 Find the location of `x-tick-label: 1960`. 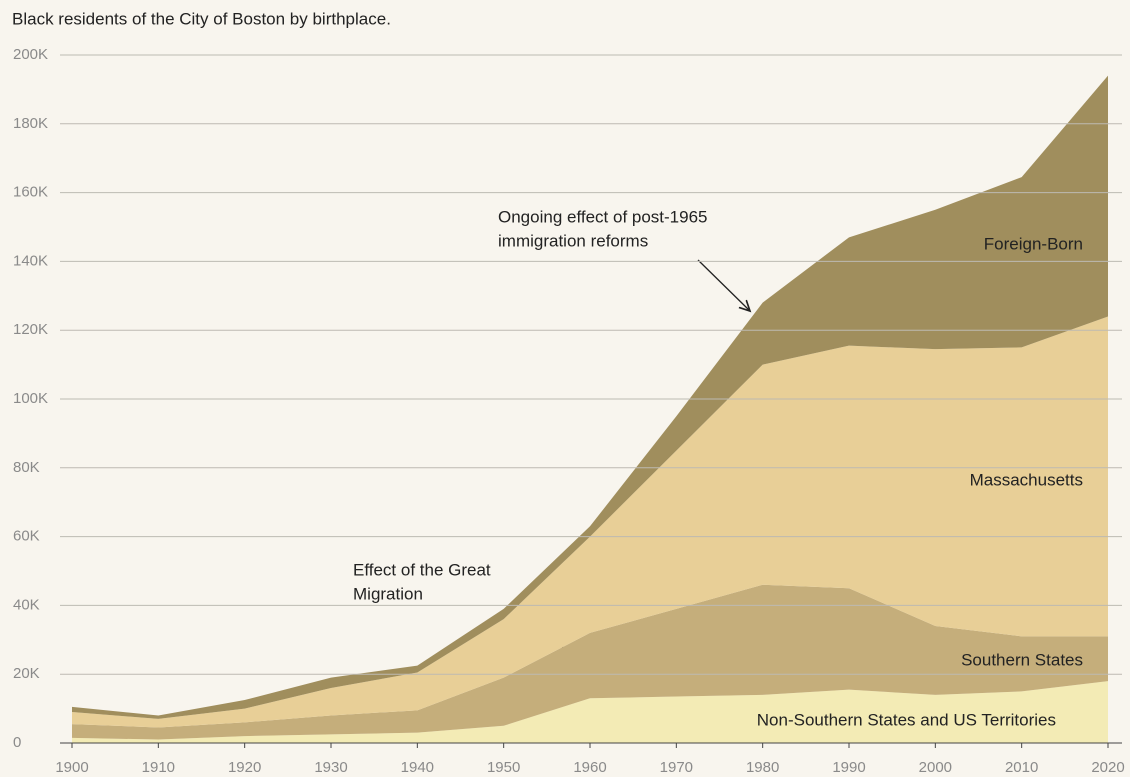

x-tick-label: 1960 is located at coordinates (589, 767).